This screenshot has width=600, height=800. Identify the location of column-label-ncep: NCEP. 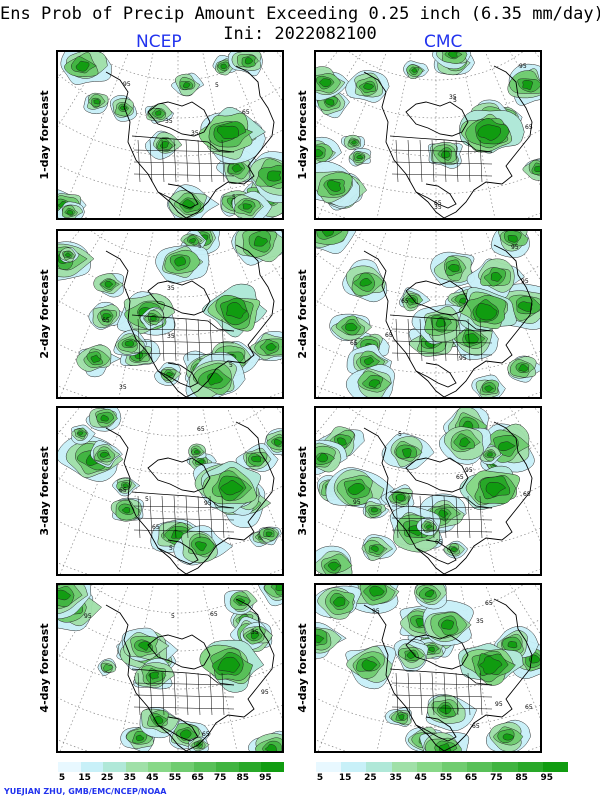
(159, 42).